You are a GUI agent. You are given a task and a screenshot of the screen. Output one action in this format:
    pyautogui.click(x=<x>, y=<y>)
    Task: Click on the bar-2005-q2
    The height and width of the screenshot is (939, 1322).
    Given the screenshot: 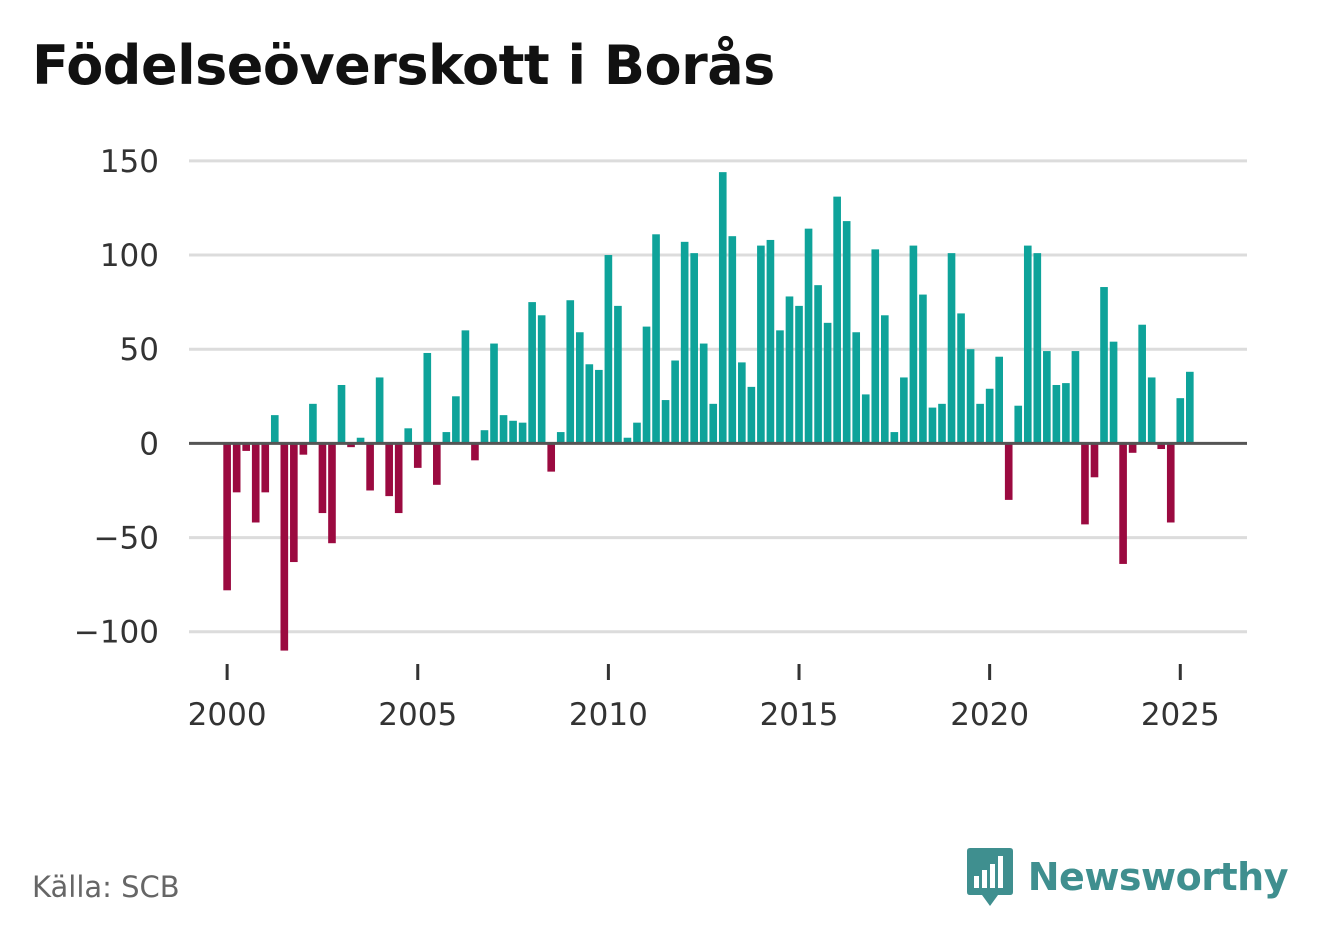 What is the action you would take?
    pyautogui.click(x=427, y=398)
    